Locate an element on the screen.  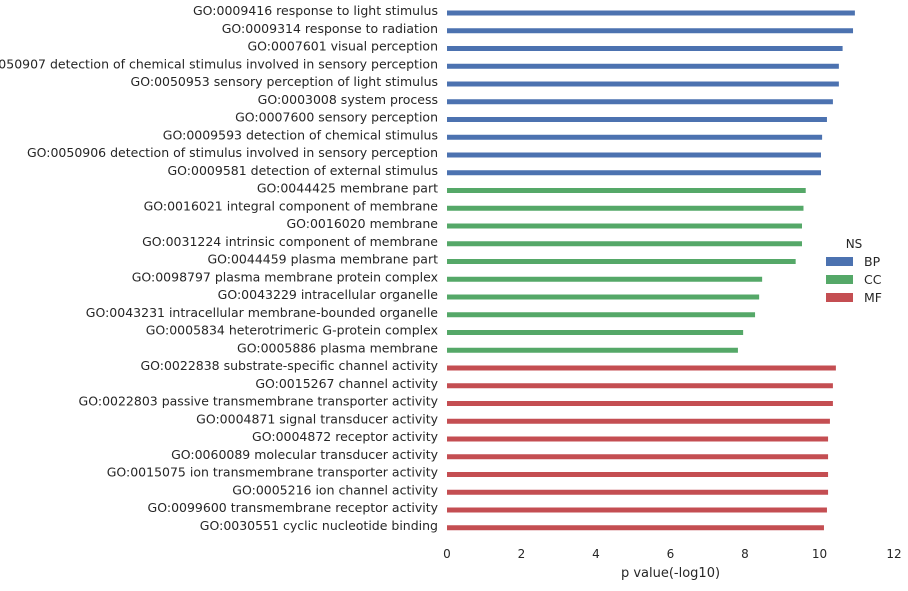
y-tick-label: GO:0007600 sensory perception is located at coordinates (336, 117).